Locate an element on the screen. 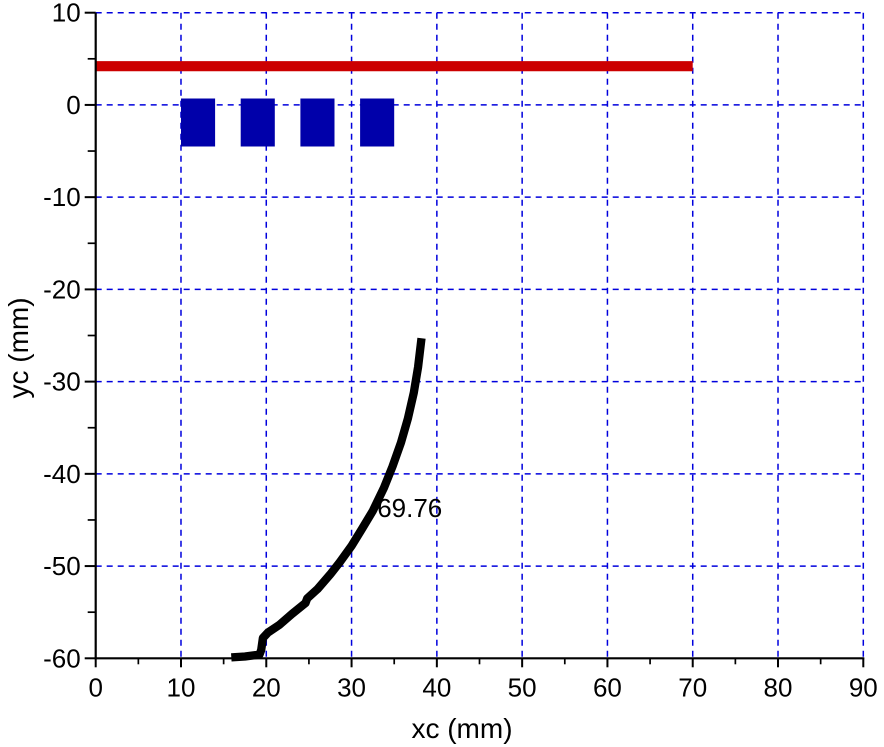 The image size is (884, 747). x-tick-label: 30 is located at coordinates (351, 687).